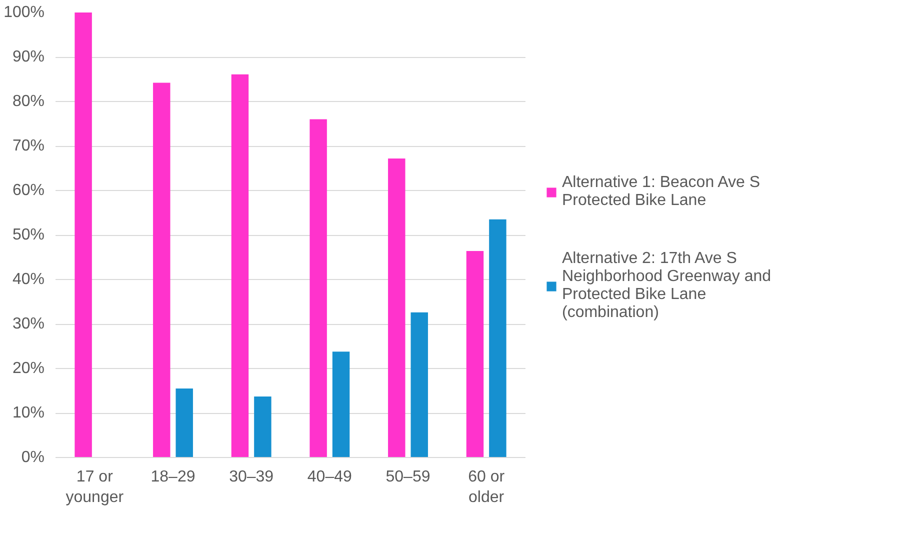 Image resolution: width=897 pixels, height=537 pixels. Describe the element at coordinates (408, 477) in the screenshot. I see `x-tick-label: 50–59` at that location.